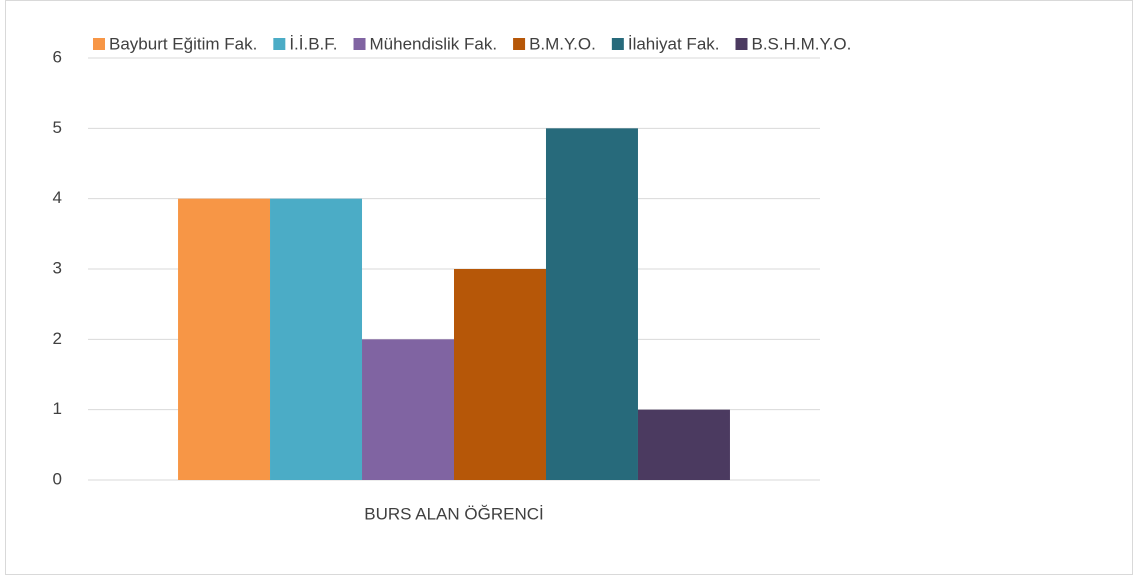  I want to click on x-tick-label: BURS ALAN ÖĞRENCİ, so click(454, 513).